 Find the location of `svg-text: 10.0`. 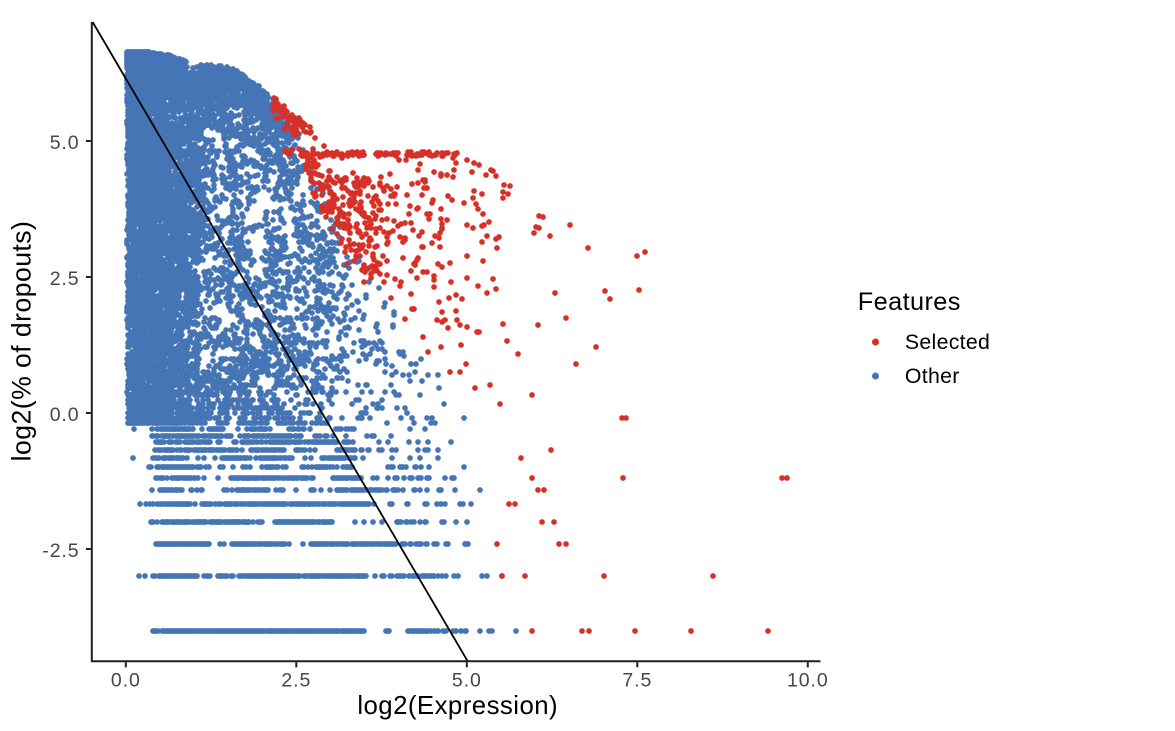

svg-text: 10.0 is located at coordinates (808, 681).